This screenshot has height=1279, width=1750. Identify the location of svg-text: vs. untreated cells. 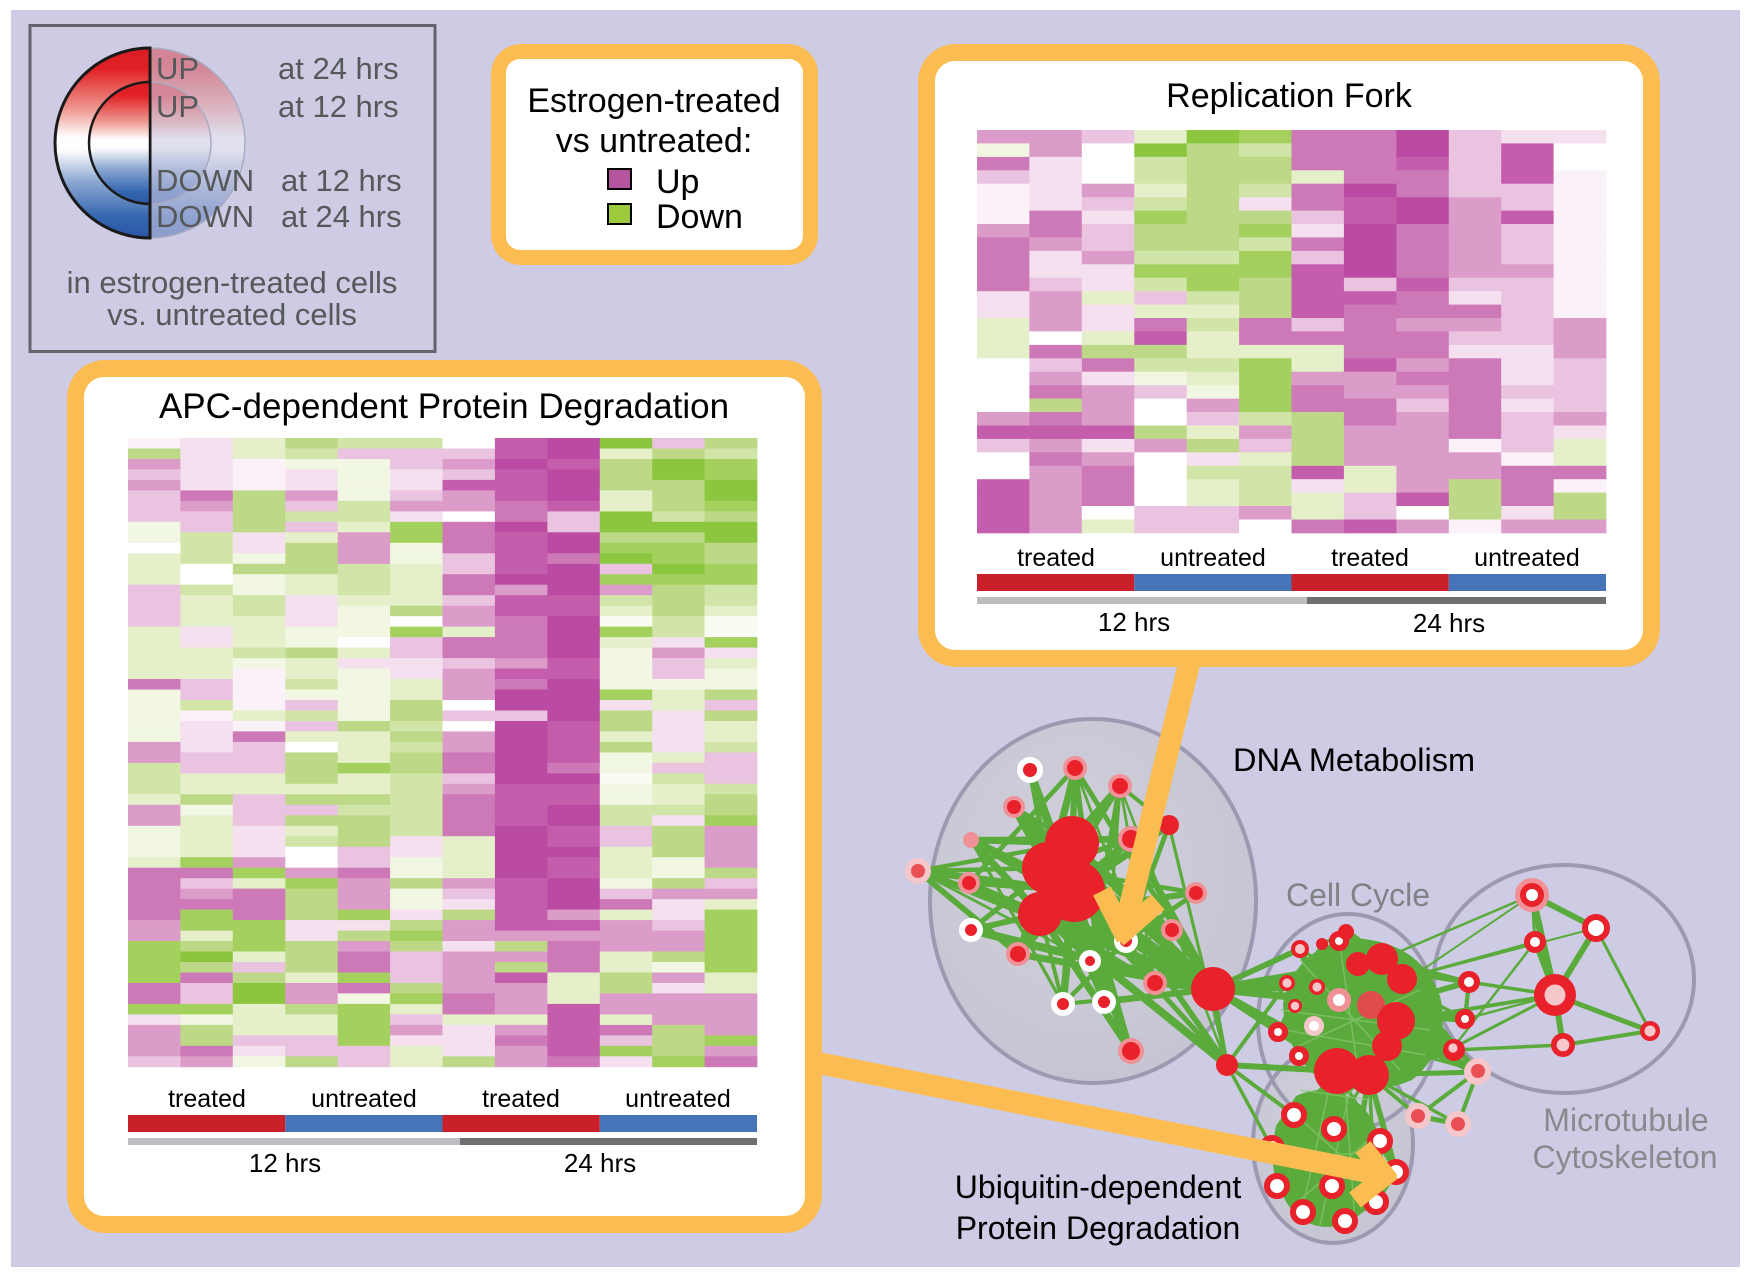
(232, 314).